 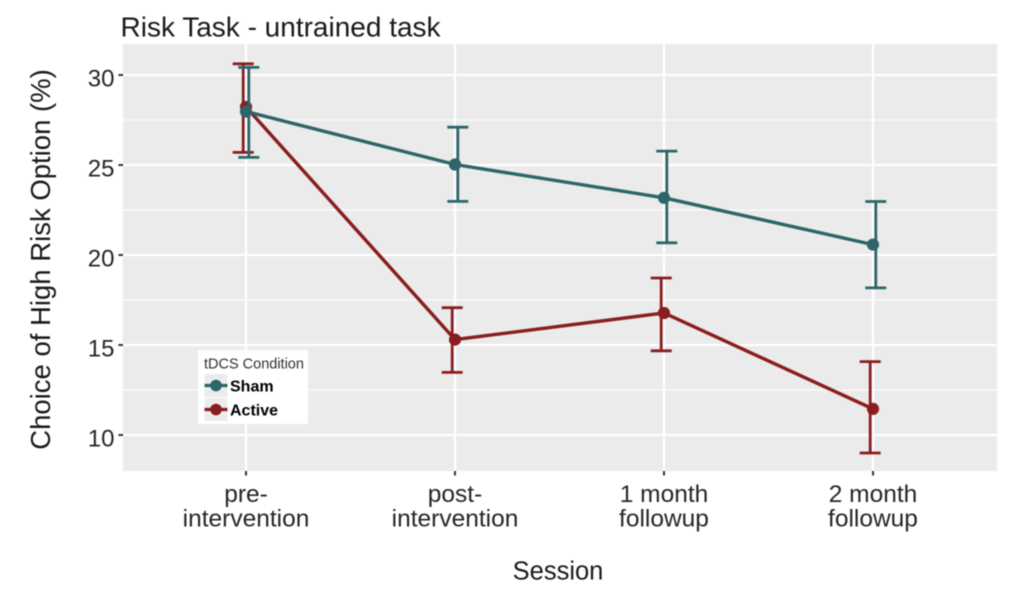 What do you see at coordinates (558, 572) in the screenshot?
I see `svg-text: Session` at bounding box center [558, 572].